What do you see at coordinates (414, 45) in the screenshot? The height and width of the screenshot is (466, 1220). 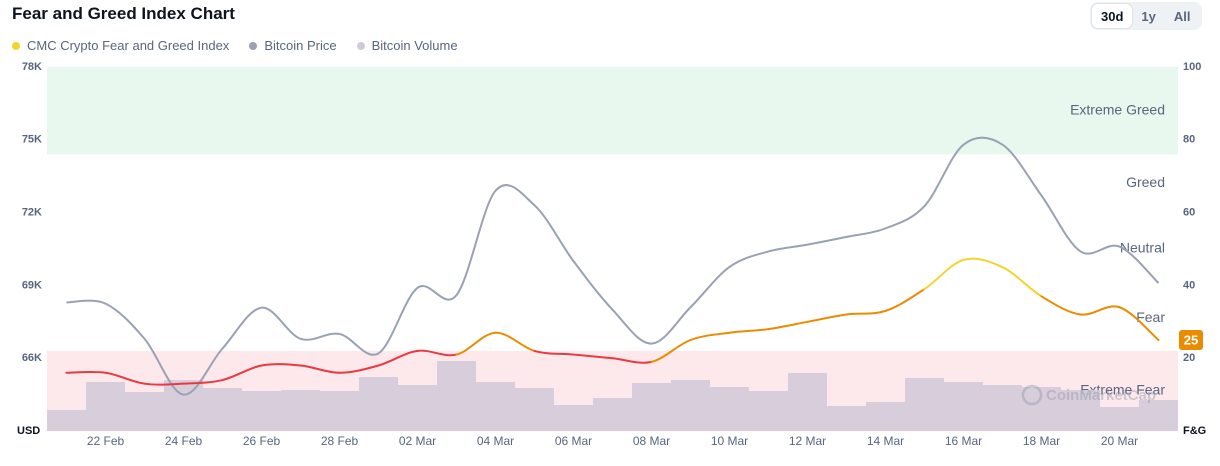 I see `legend-label: Bitcoin Volume` at bounding box center [414, 45].